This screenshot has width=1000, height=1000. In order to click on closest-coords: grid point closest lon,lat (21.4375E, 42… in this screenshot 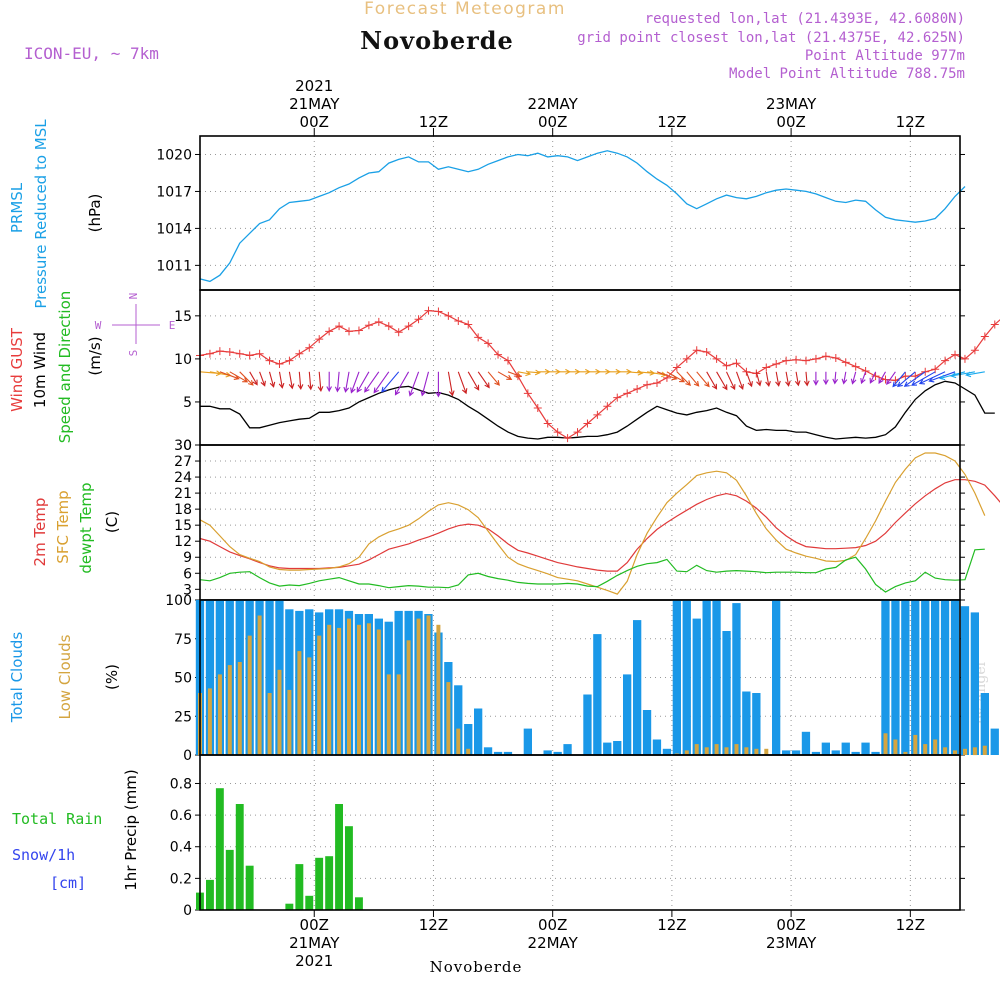, I will do `click(771, 38)`.